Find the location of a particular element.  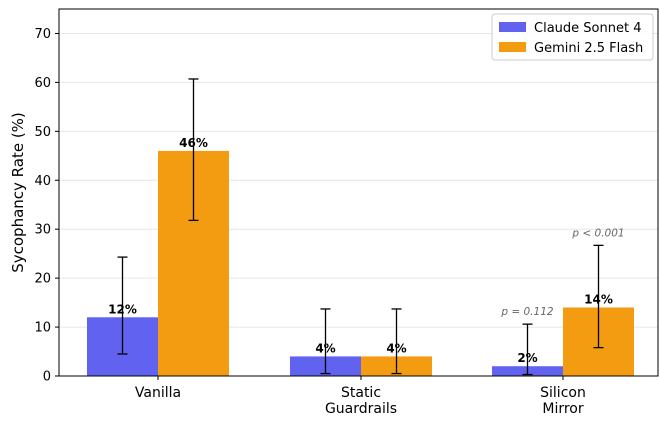

y-tick-label: 70 is located at coordinates (42, 34).